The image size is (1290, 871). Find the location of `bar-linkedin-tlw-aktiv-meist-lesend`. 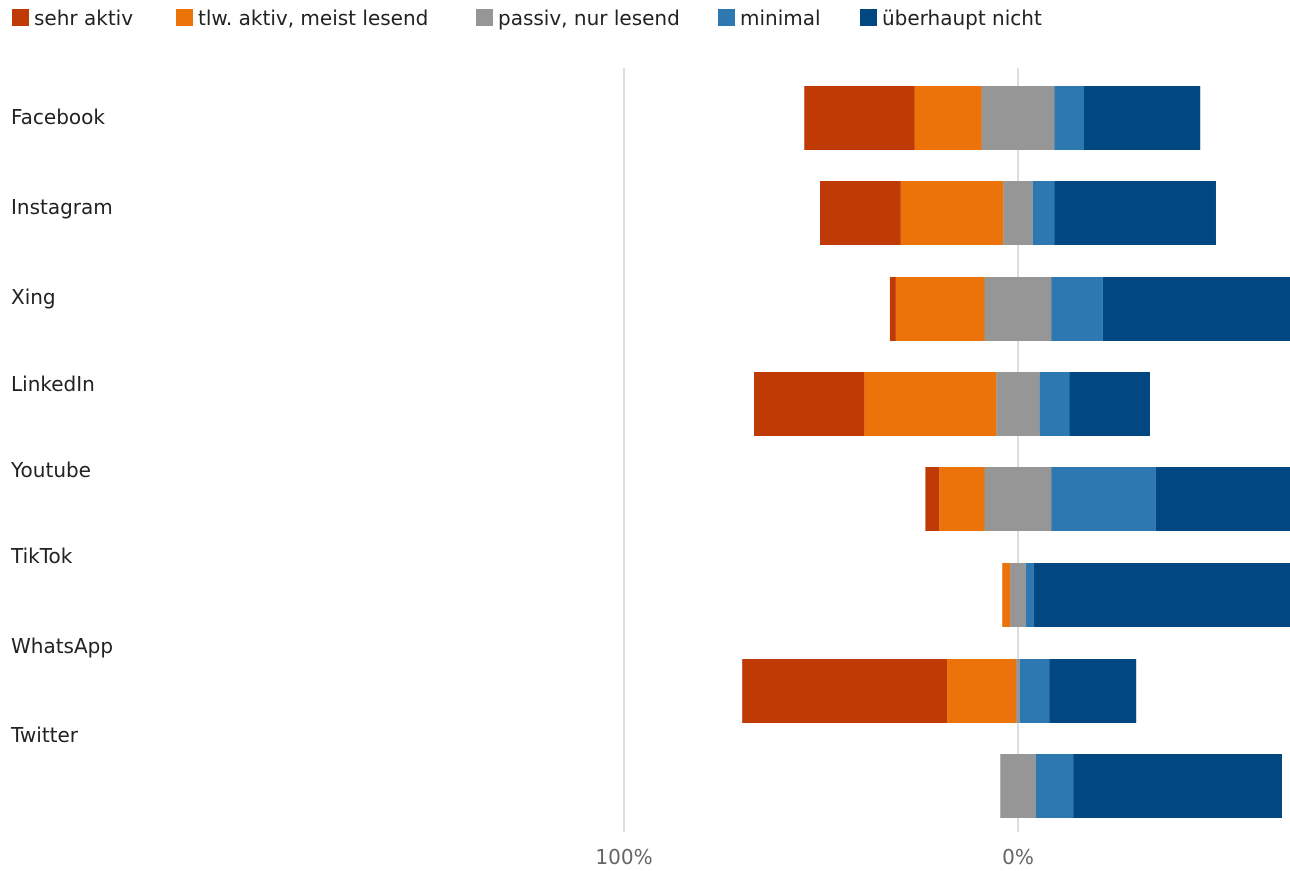

bar-linkedin-tlw-aktiv-meist-lesend is located at coordinates (930, 404).